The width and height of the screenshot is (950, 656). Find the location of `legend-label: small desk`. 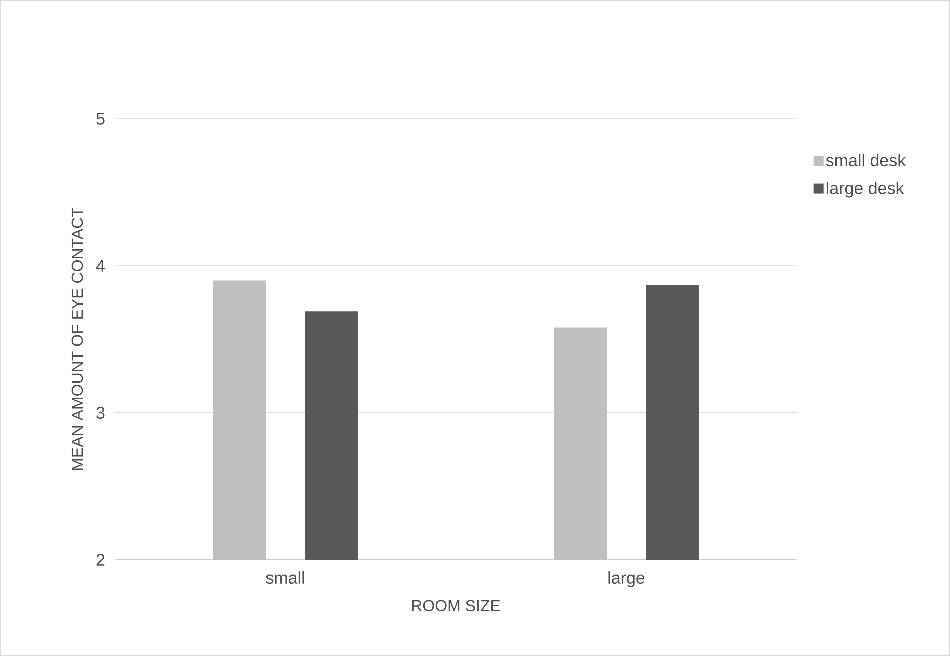

legend-label: small desk is located at coordinates (866, 160).